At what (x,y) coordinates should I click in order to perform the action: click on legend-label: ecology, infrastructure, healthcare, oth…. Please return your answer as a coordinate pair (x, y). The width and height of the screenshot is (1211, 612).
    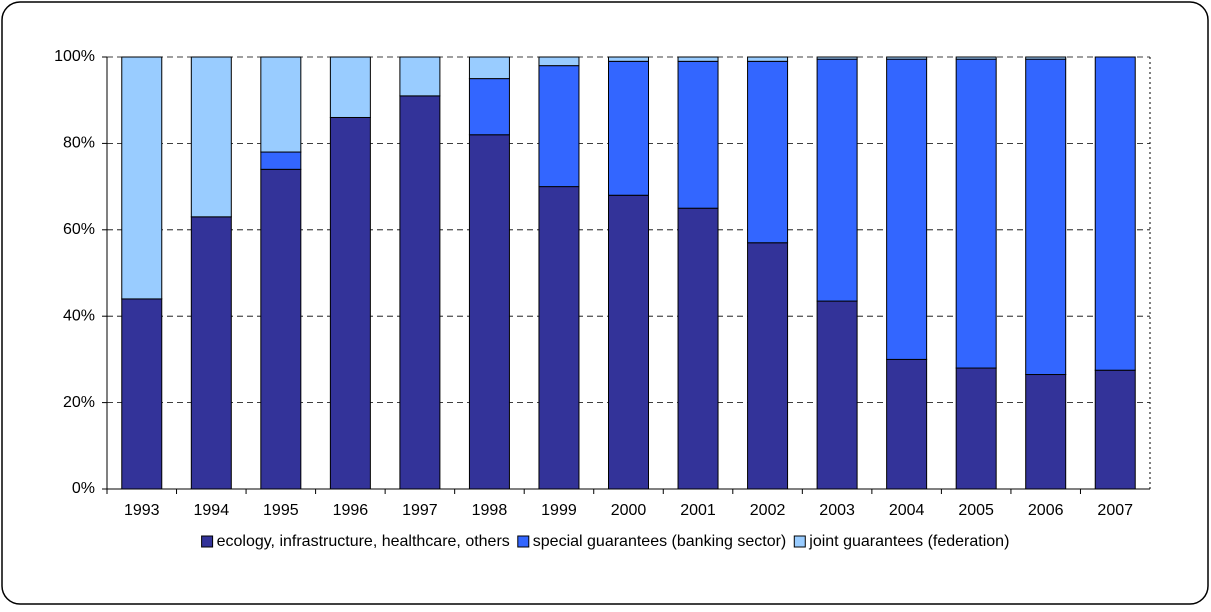
    Looking at the image, I should click on (363, 541).